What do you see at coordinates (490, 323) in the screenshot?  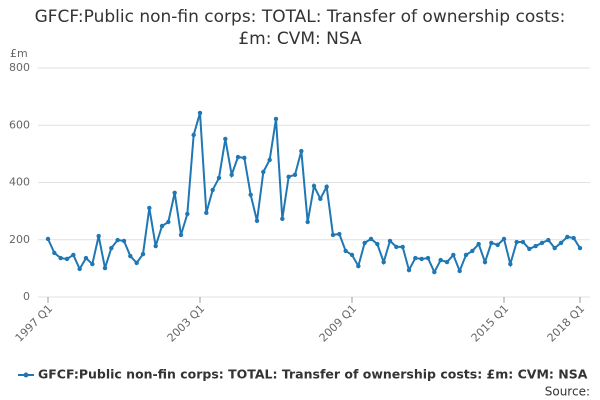 I see `x-tick-label: 2015 Q1` at bounding box center [490, 323].